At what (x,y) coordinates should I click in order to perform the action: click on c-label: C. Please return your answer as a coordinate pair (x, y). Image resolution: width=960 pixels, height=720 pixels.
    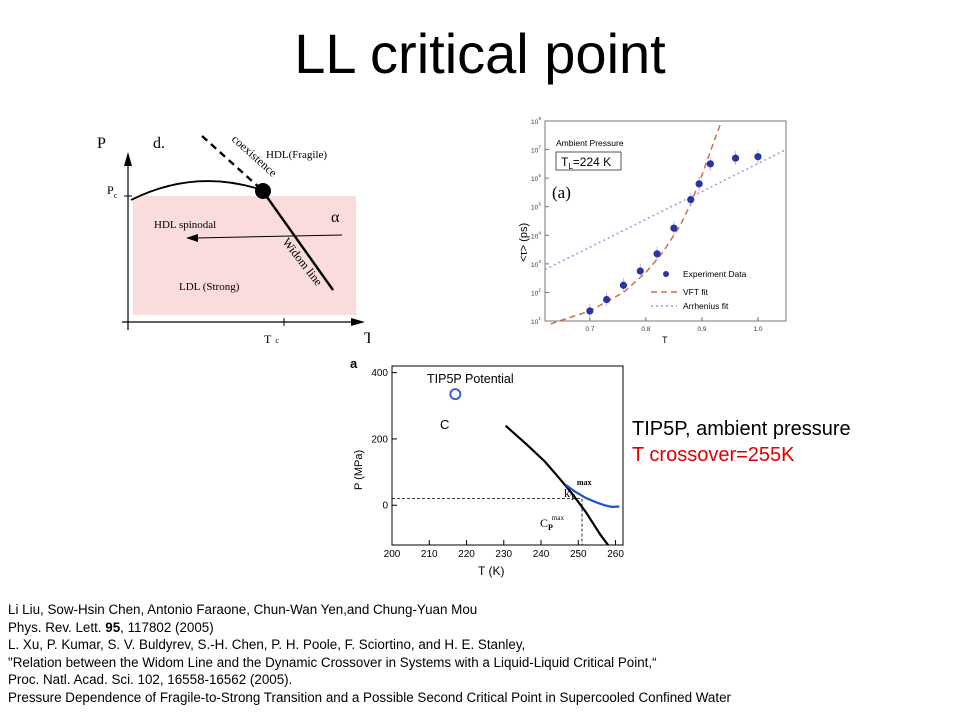
    Looking at the image, I should click on (444, 424).